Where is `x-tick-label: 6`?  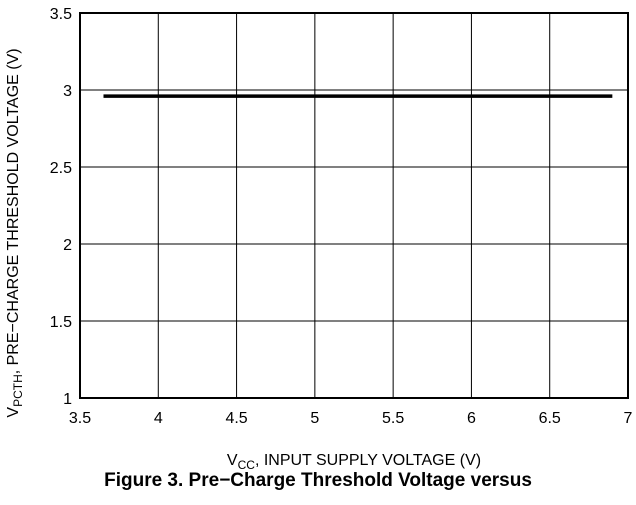
x-tick-label: 6 is located at coordinates (471, 418).